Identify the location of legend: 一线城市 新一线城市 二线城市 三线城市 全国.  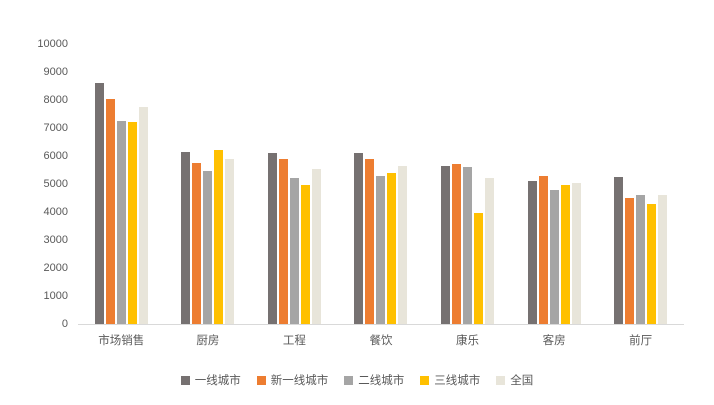
(357, 380).